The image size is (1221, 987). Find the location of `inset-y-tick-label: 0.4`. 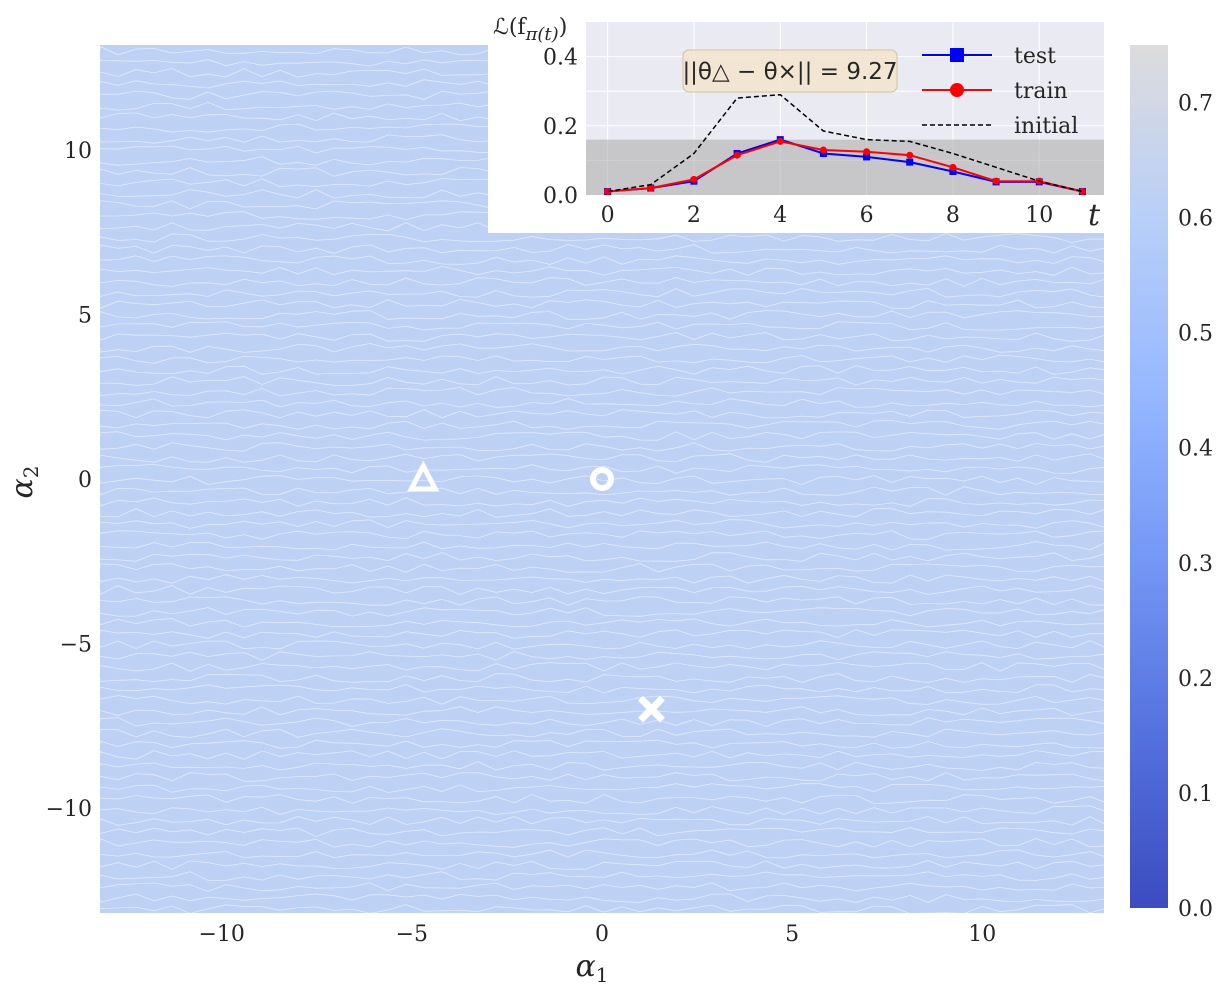

inset-y-tick-label: 0.4 is located at coordinates (560, 58).